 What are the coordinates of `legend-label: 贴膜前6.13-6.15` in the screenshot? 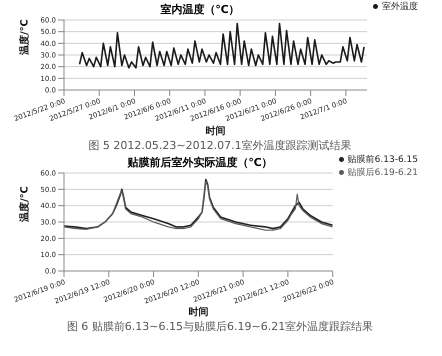 It's located at (383, 160).